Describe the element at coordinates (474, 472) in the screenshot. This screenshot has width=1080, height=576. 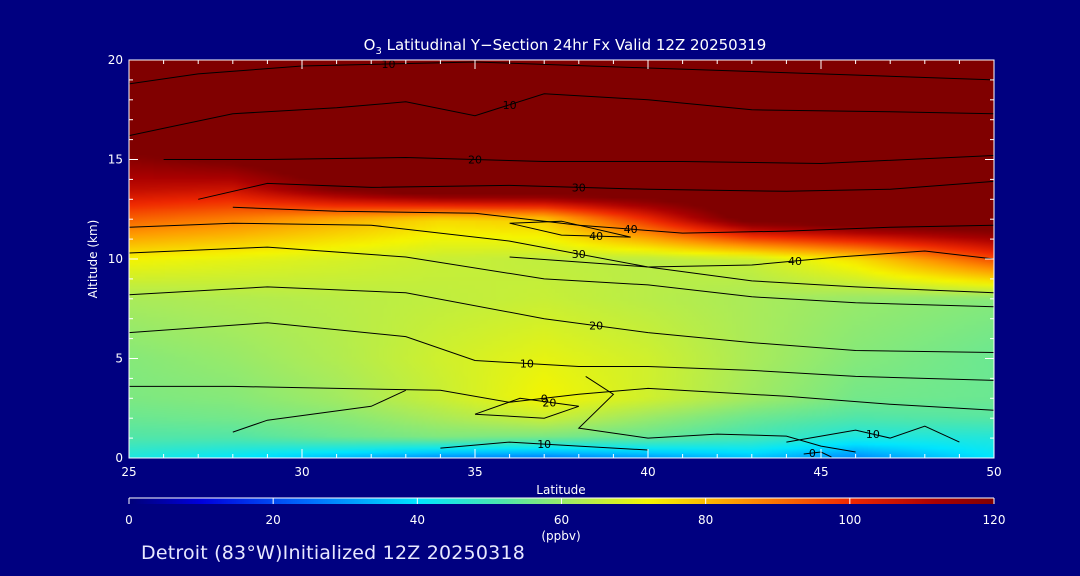
I see `x-tick-label: 35` at that location.